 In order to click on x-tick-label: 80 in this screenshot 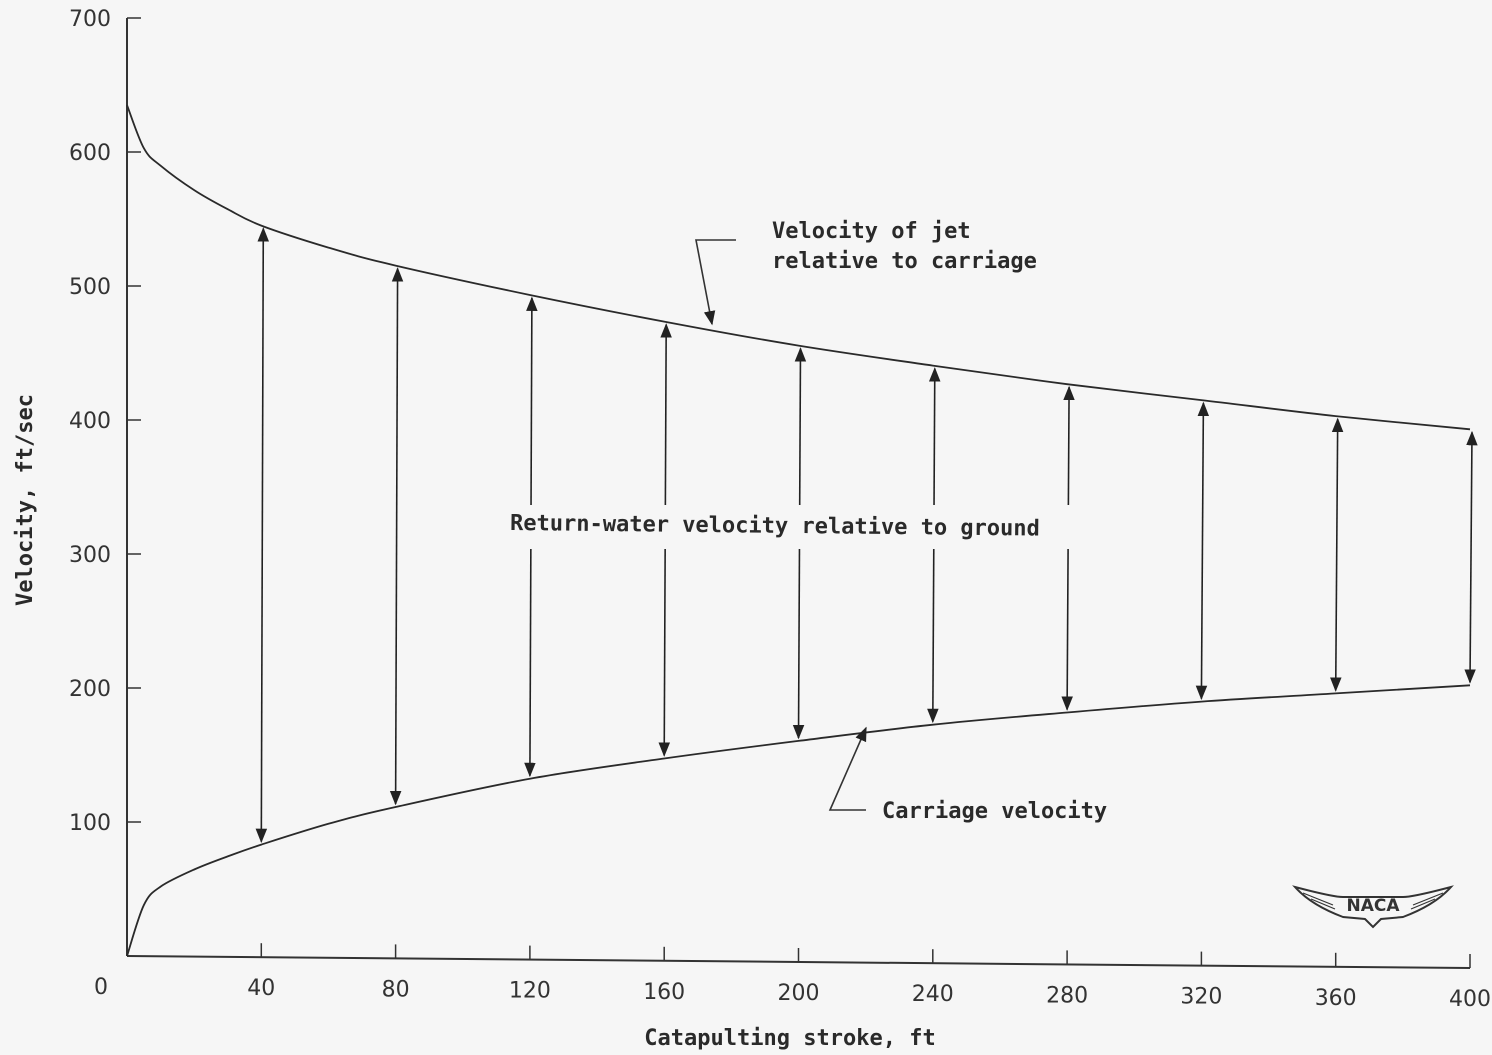, I will do `click(396, 989)`.